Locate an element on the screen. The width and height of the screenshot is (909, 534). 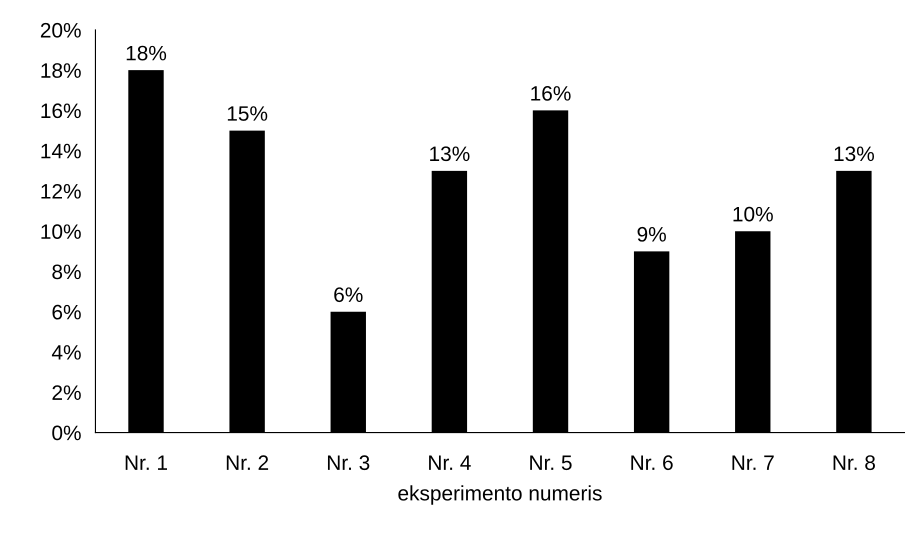
y-tick-label: 8% is located at coordinates (66, 272).